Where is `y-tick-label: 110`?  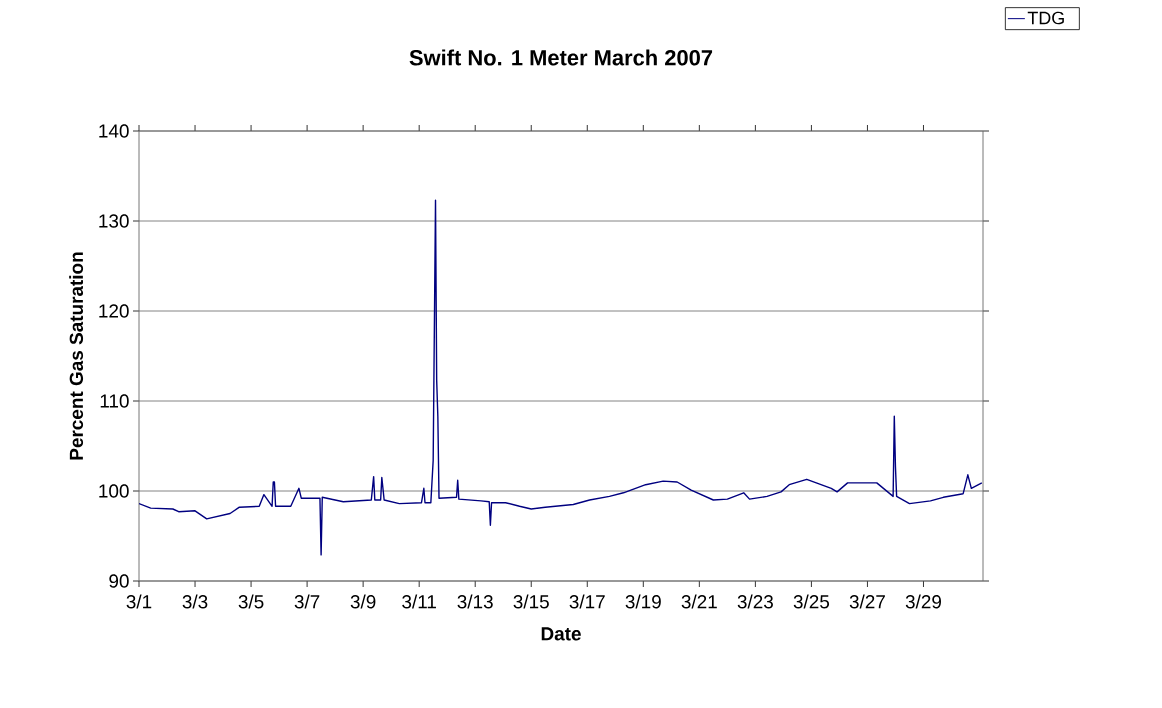 y-tick-label: 110 is located at coordinates (114, 401).